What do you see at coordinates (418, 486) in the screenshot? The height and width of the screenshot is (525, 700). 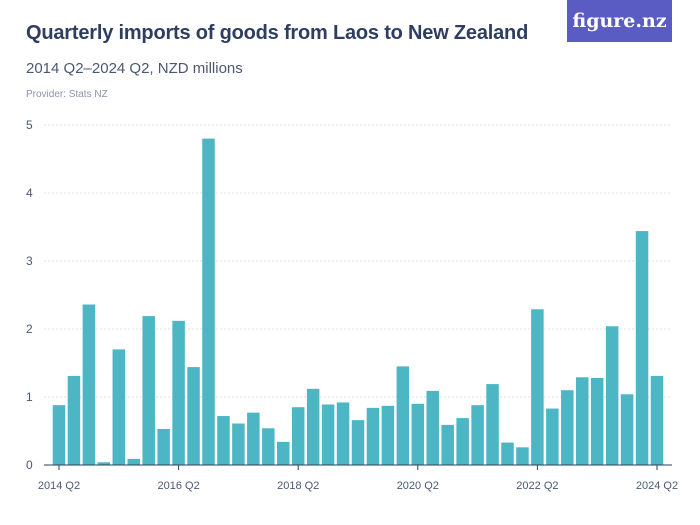 I see `x-tick-label: 2020 Q2` at bounding box center [418, 486].